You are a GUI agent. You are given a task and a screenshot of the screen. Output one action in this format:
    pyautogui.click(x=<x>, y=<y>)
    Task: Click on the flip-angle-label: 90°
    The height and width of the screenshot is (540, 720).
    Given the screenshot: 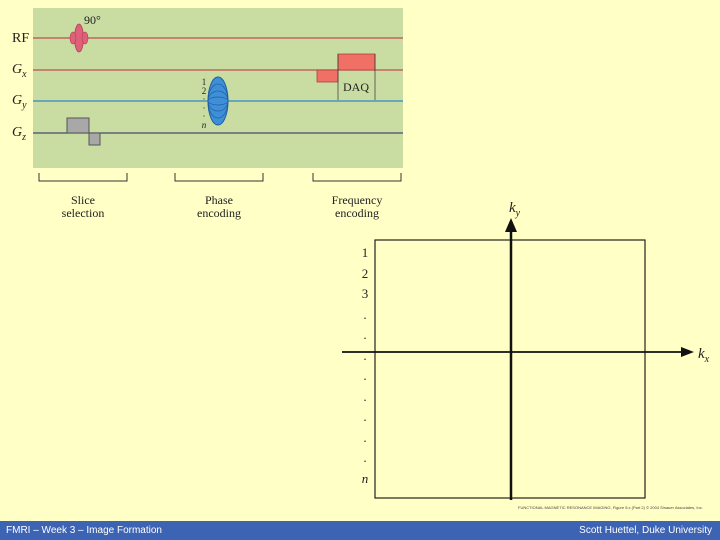 What is the action you would take?
    pyautogui.click(x=92, y=20)
    